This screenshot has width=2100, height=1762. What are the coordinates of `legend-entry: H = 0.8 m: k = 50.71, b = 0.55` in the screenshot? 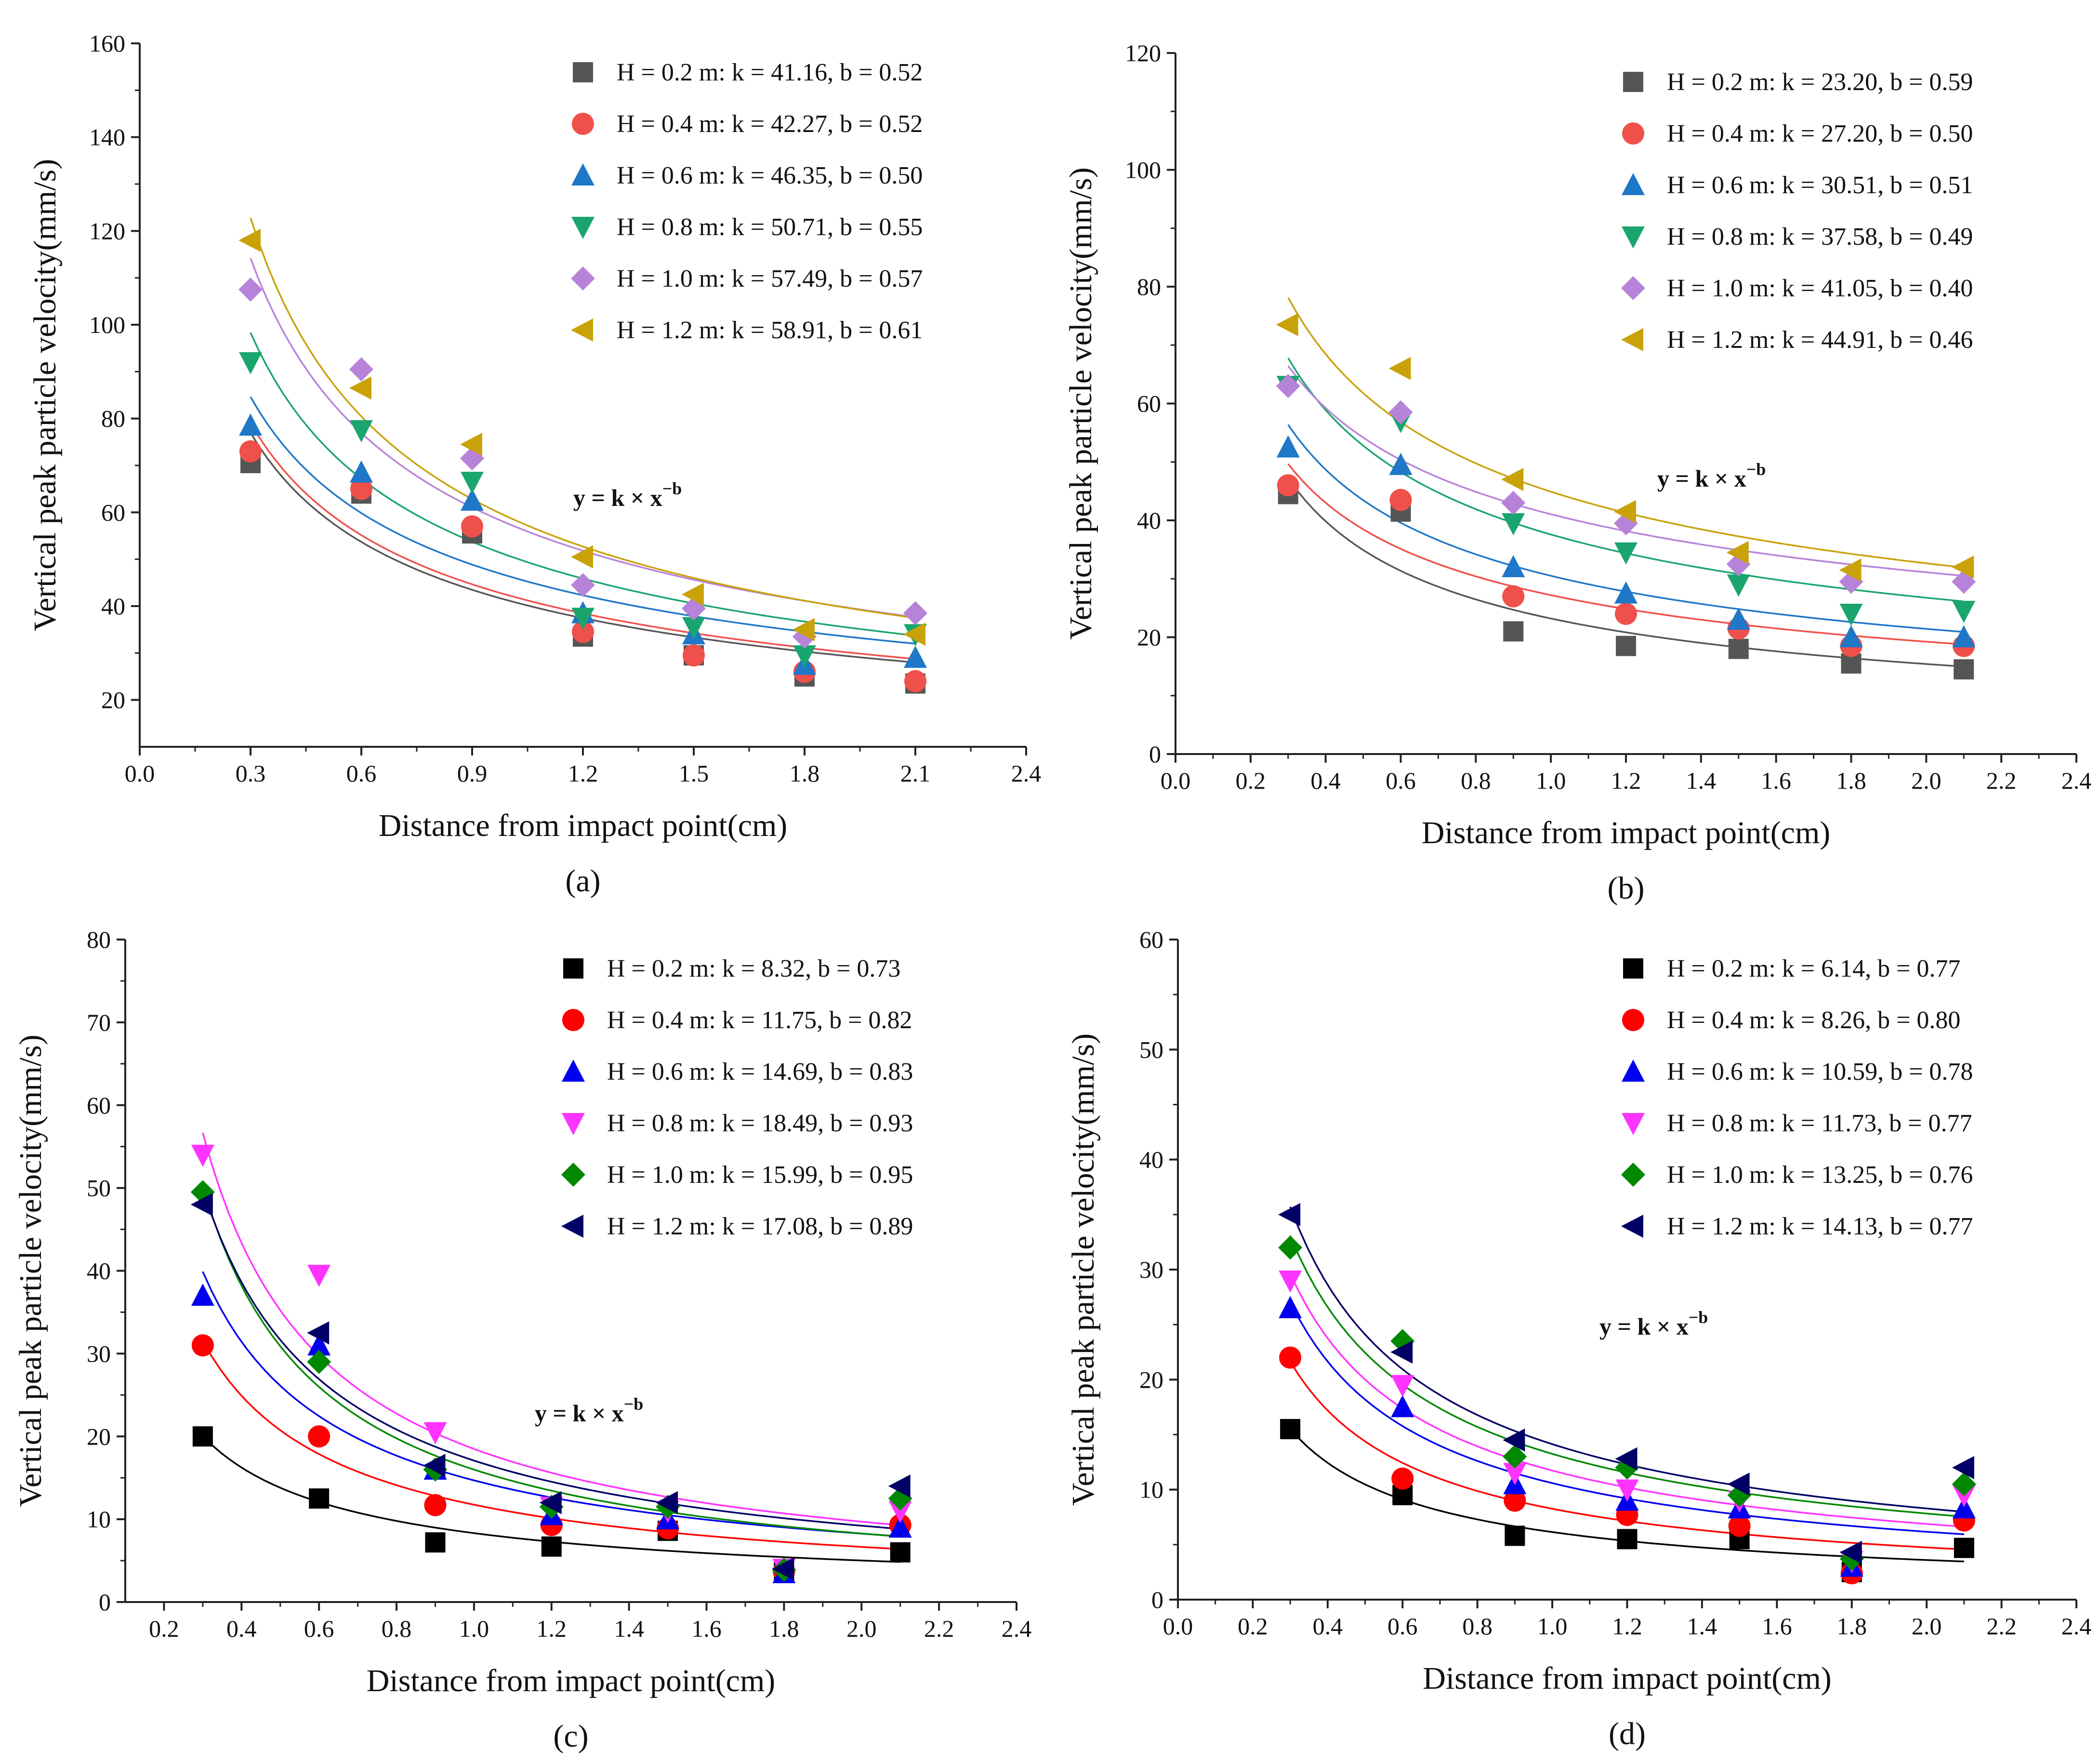 It's located at (770, 227).